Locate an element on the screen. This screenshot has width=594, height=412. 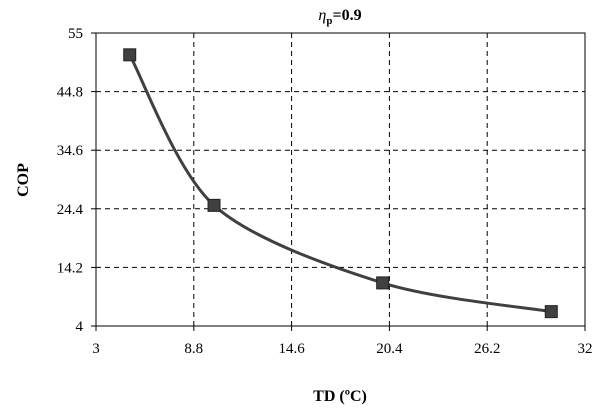
y-tick-label: 34.6 is located at coordinates (70, 151).